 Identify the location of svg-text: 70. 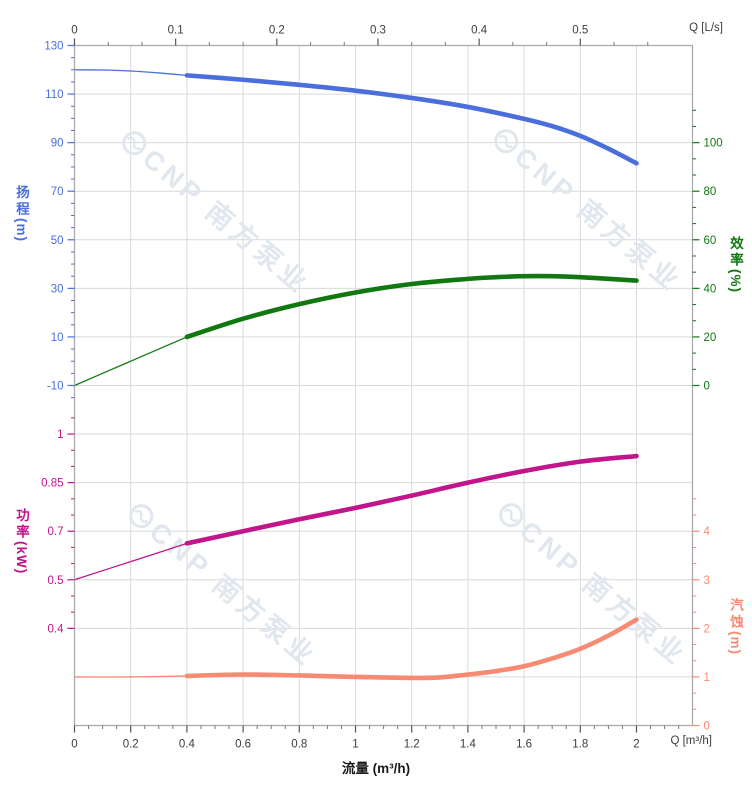
(57, 192).